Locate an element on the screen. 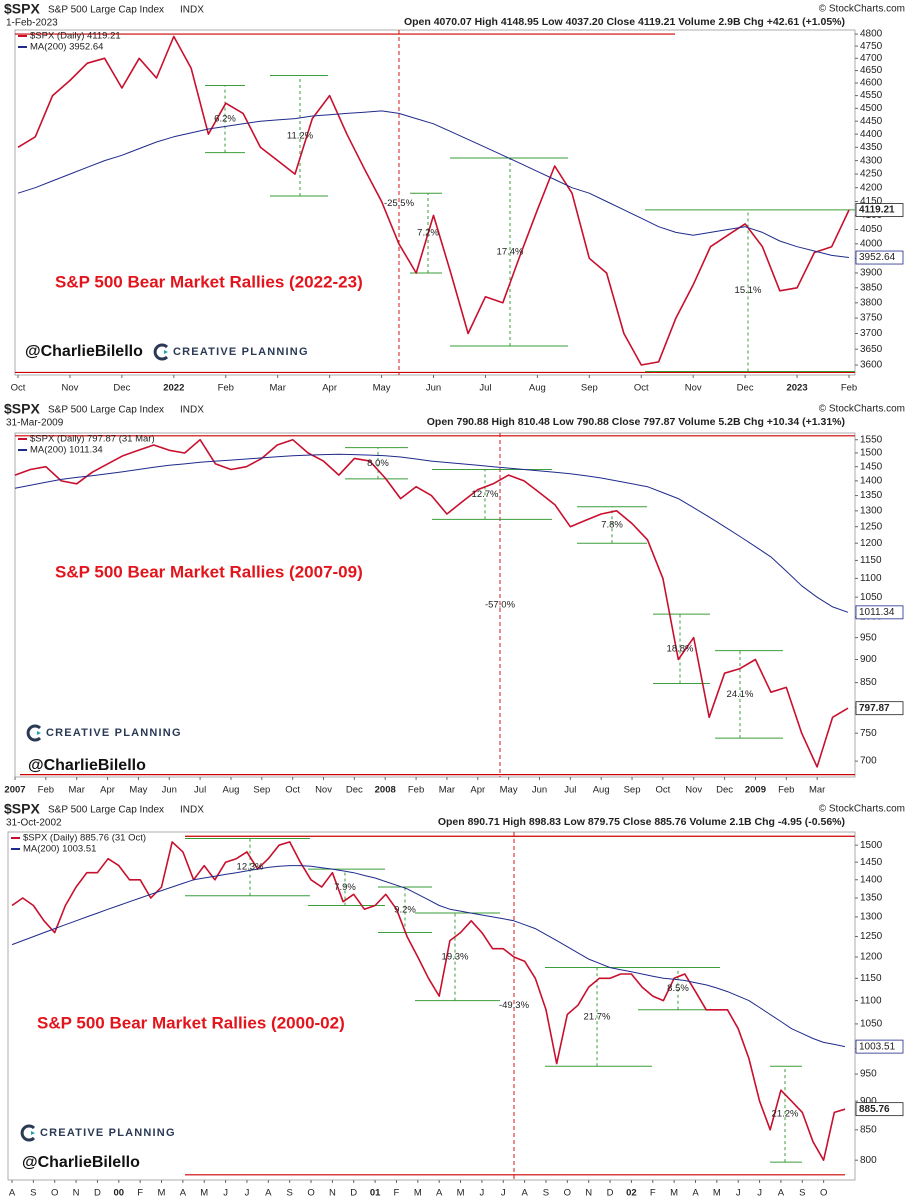 This screenshot has height=1203, width=909. legend-label: MA(200) 1003.51 is located at coordinates (59, 849).